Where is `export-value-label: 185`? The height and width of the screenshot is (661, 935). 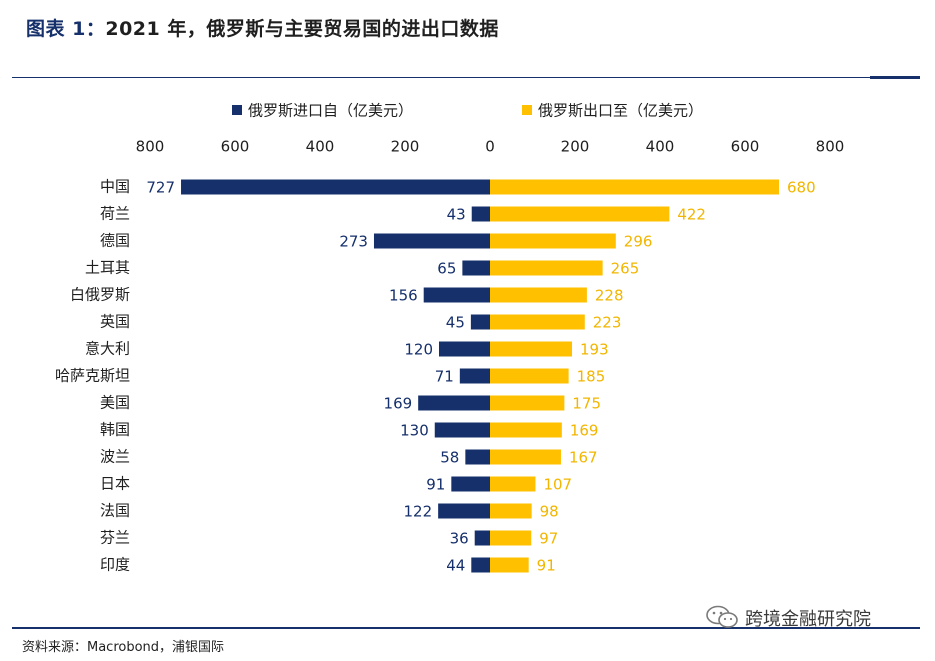 export-value-label: 185 is located at coordinates (591, 377).